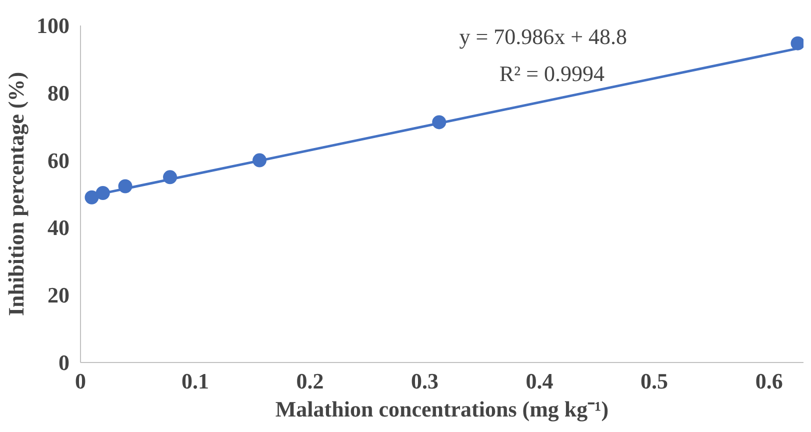  Describe the element at coordinates (80, 381) in the screenshot. I see `x-tick-label: 0` at that location.